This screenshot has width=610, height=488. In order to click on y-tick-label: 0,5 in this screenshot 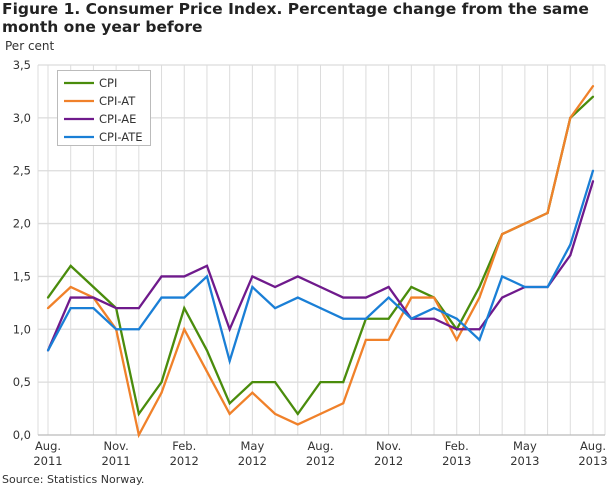, I will do `click(22, 382)`.